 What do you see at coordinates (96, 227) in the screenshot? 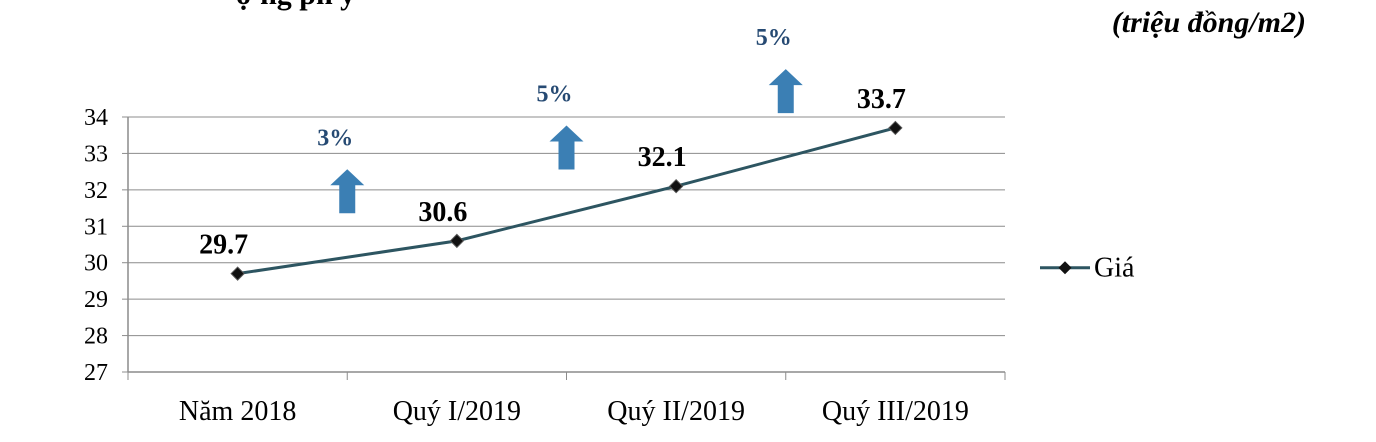
I see `y-tick-label: 31` at bounding box center [96, 227].